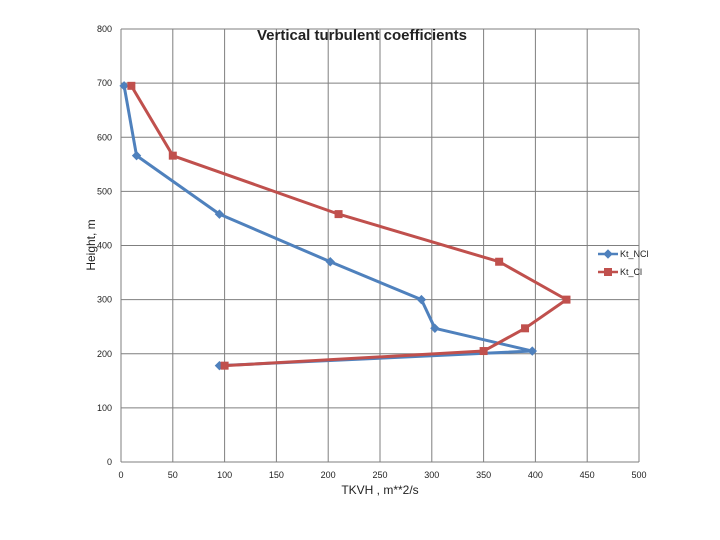  I want to click on y-axis-label: Height, m, so click(91, 244).